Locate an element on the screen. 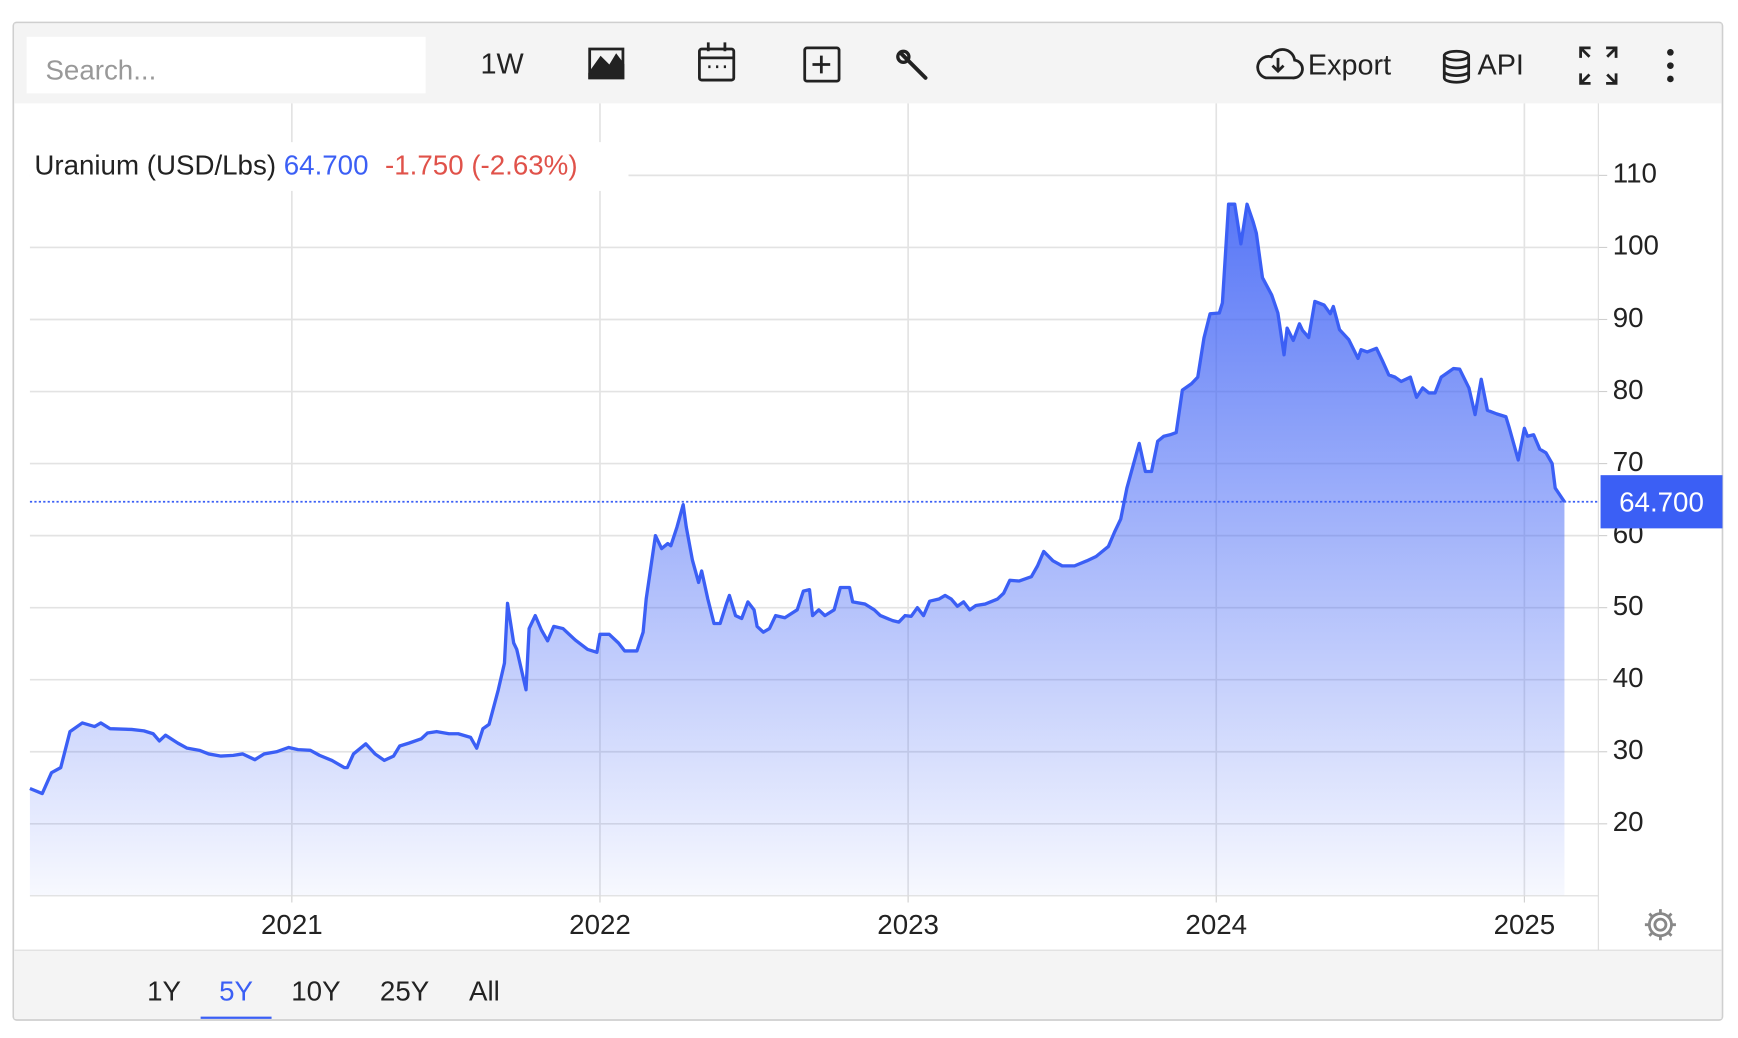 This screenshot has height=1038, width=1738. download-arrow is located at coordinates (1278, 65).